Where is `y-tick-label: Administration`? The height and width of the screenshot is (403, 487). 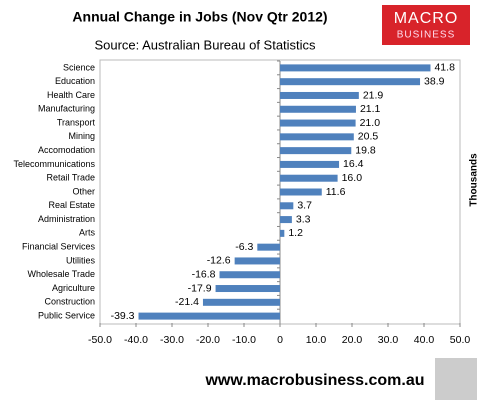 y-tick-label: Administration is located at coordinates (66, 219).